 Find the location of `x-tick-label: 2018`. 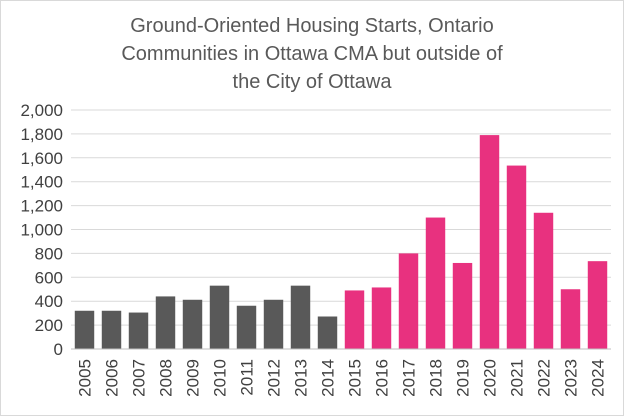

x-tick-label: 2018 is located at coordinates (436, 378).